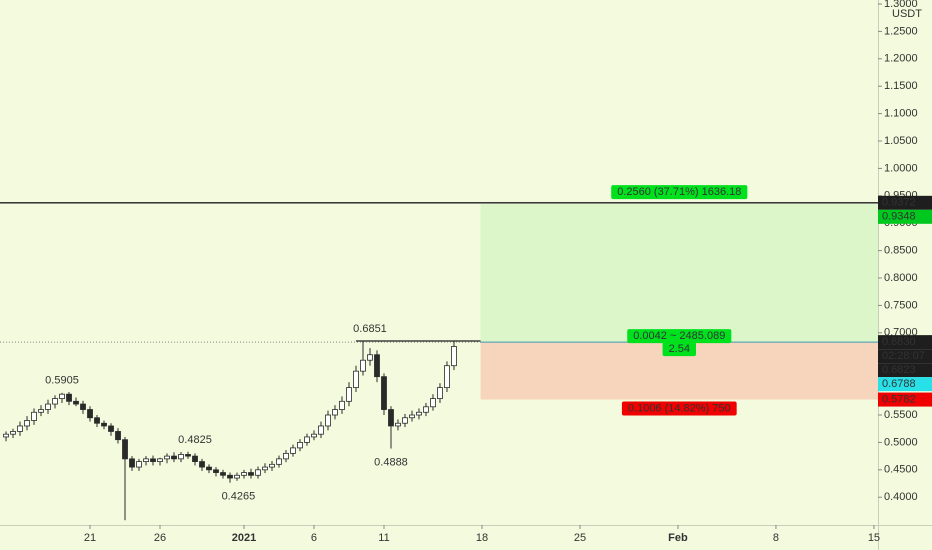 Image resolution: width=932 pixels, height=550 pixels. What do you see at coordinates (901, 114) in the screenshot?
I see `y-tick-label: 1.1000` at bounding box center [901, 114].